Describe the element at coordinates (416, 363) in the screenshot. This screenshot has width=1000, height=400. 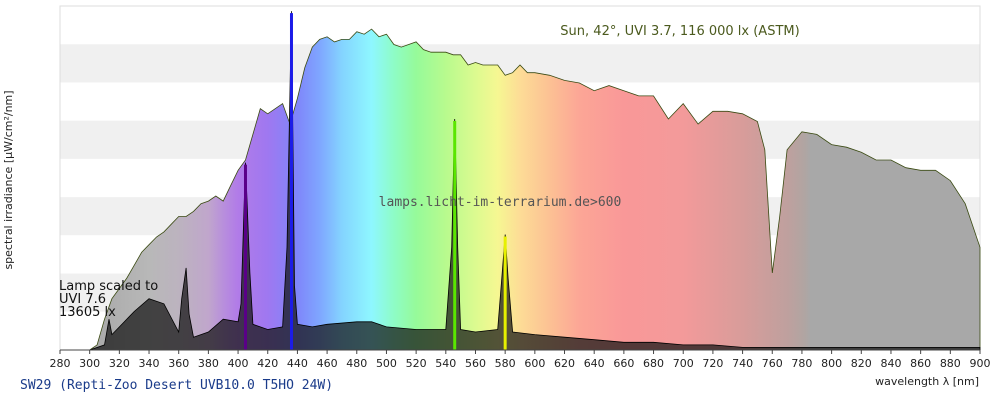
I see `x-tick-label: 520` at that location.